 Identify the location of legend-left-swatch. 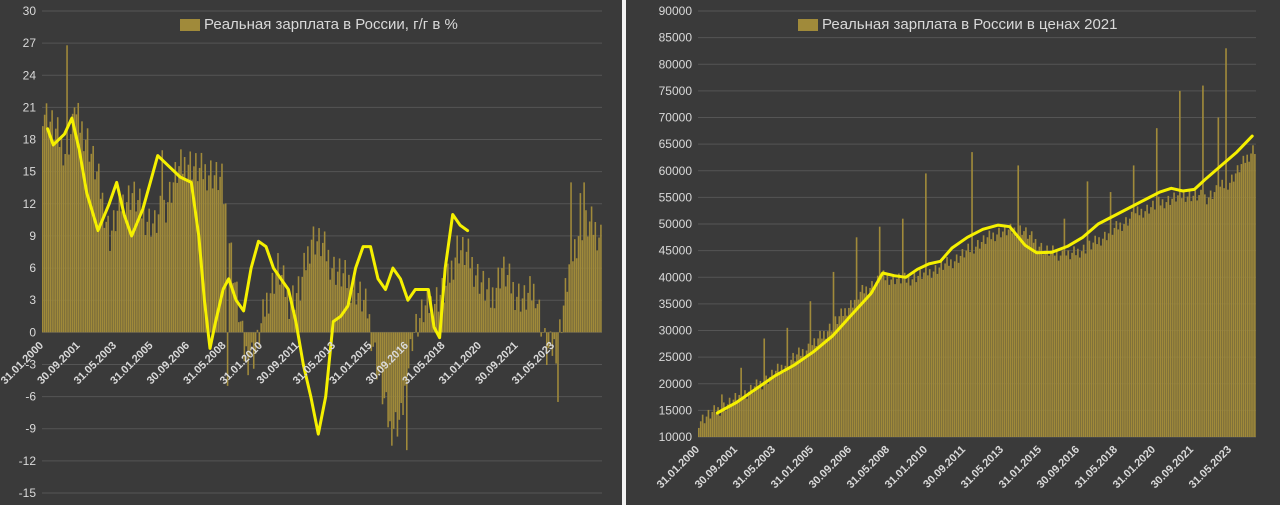
(190, 24).